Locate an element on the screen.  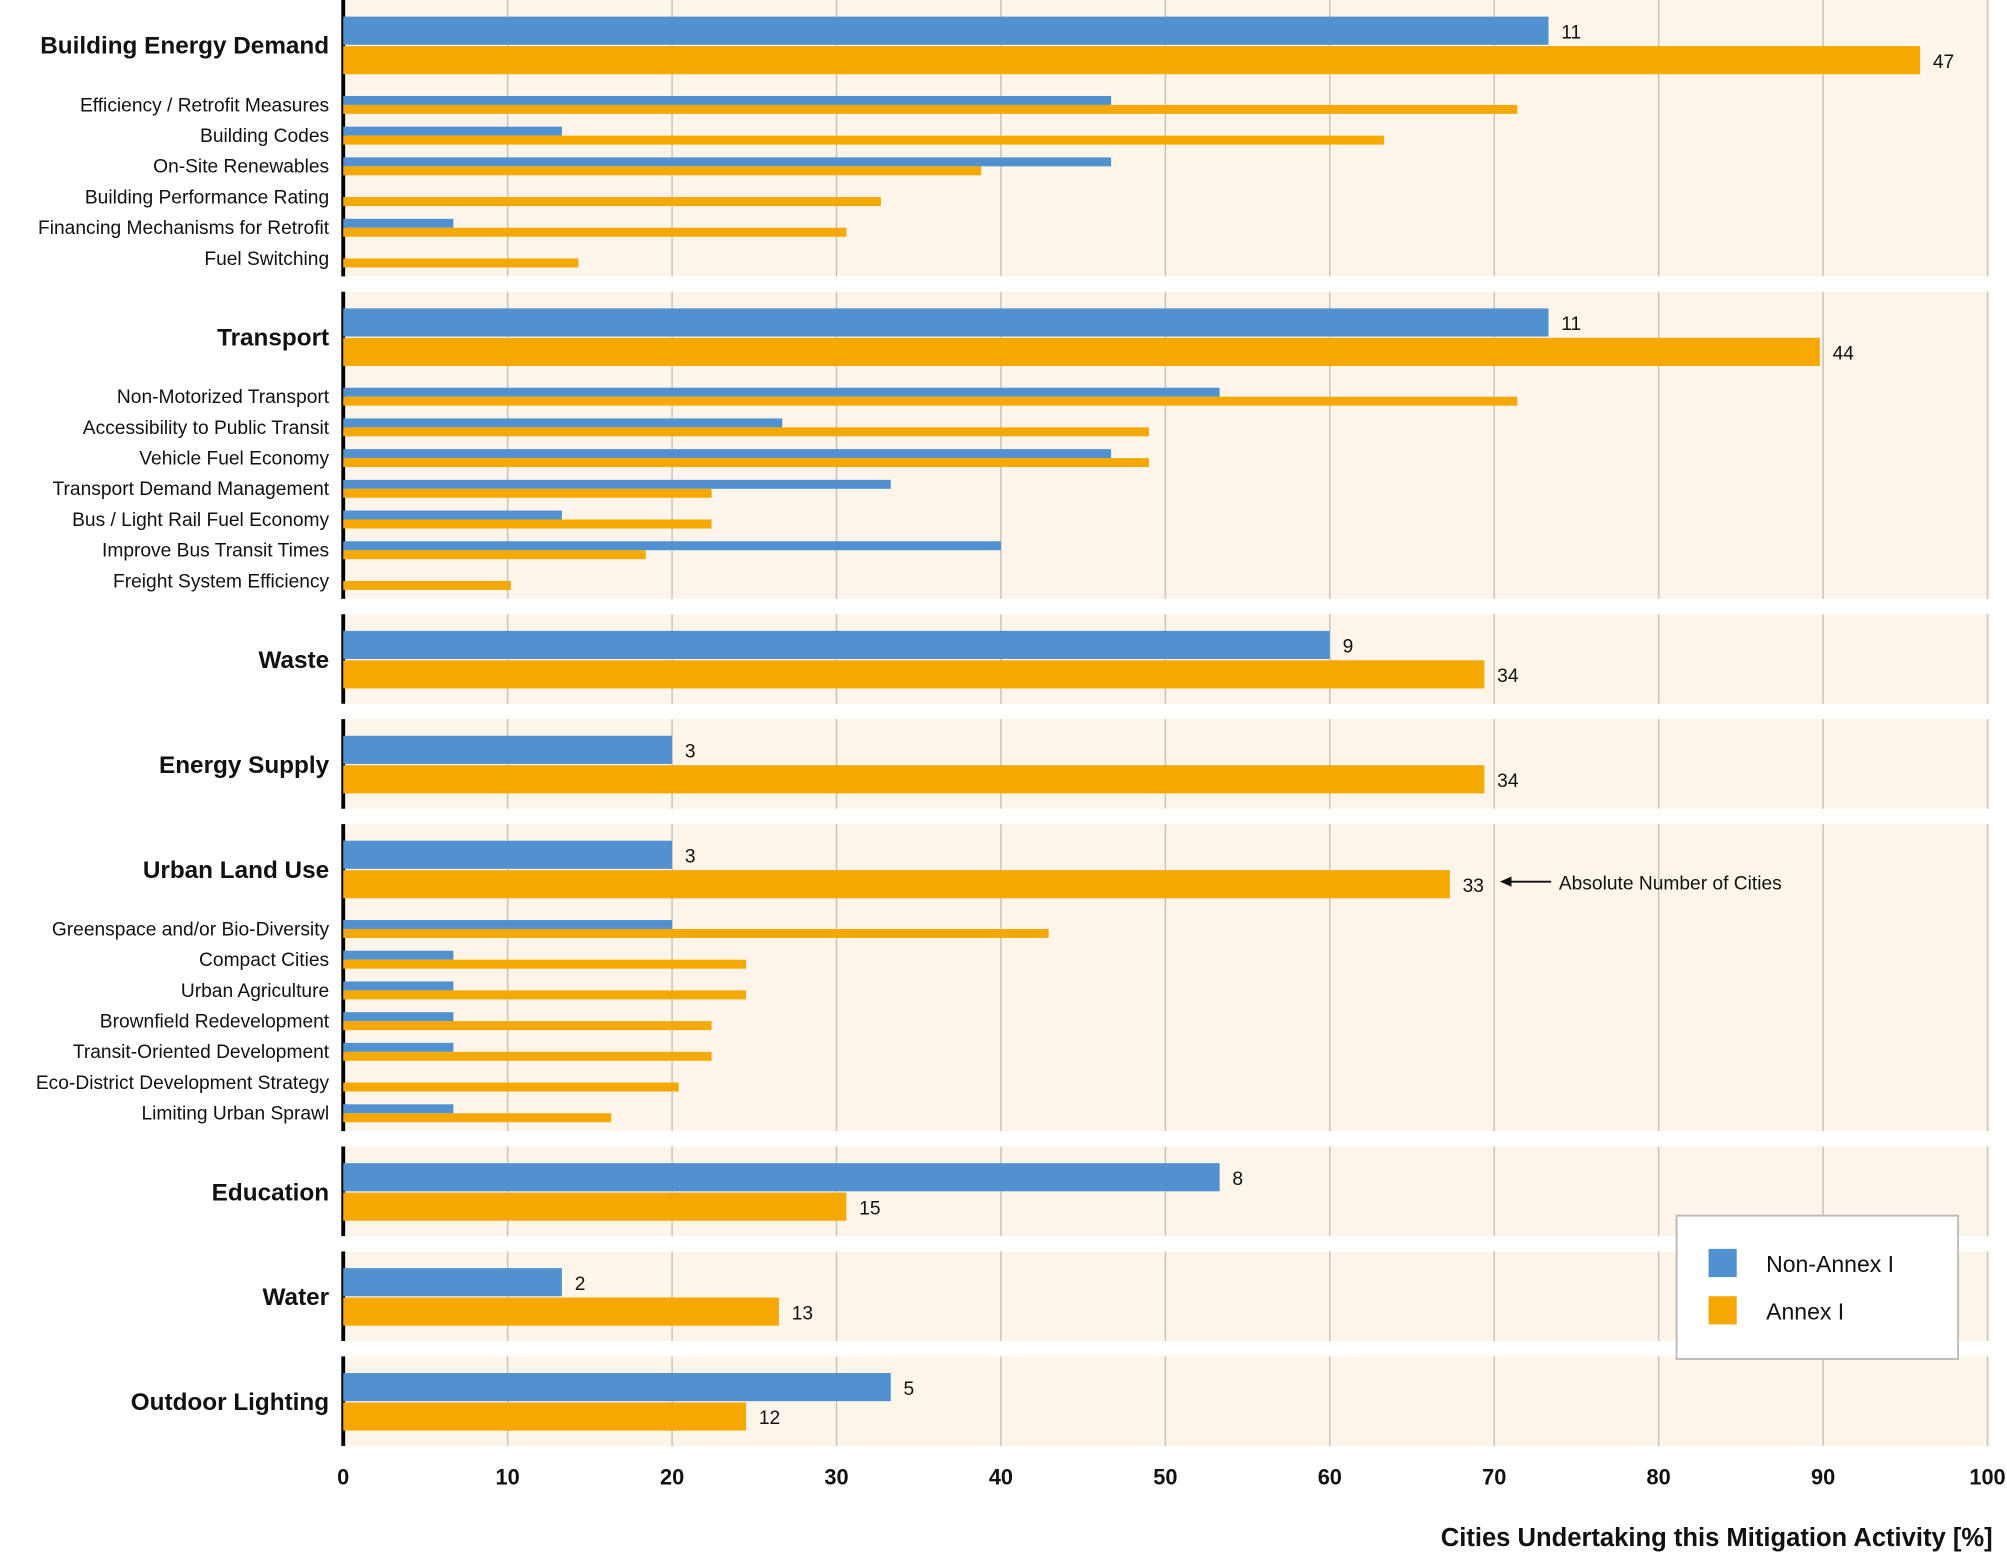
count-label-annex: 47 is located at coordinates (1943, 62).